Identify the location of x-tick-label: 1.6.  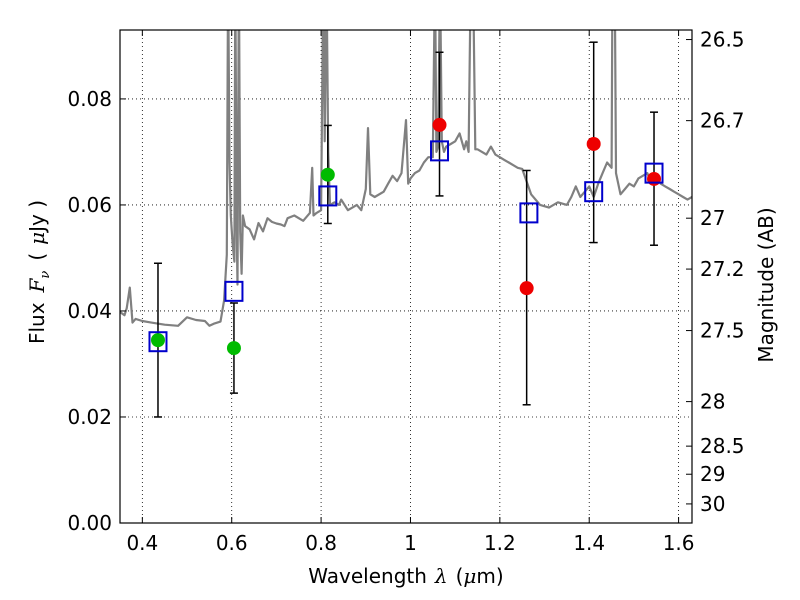
(679, 543).